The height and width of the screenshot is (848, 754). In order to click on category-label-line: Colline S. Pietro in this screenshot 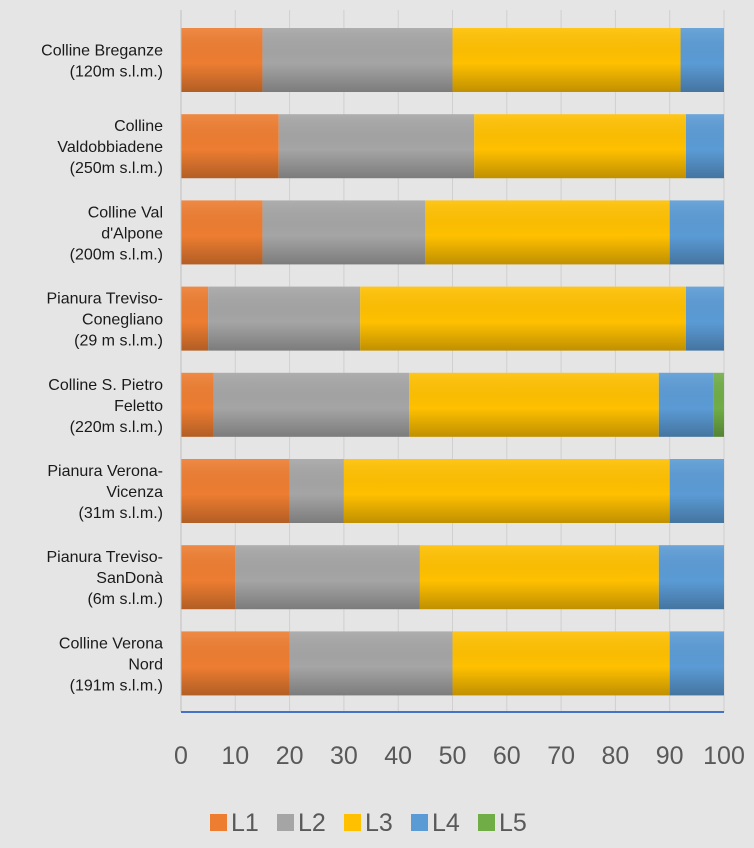, I will do `click(105, 385)`.